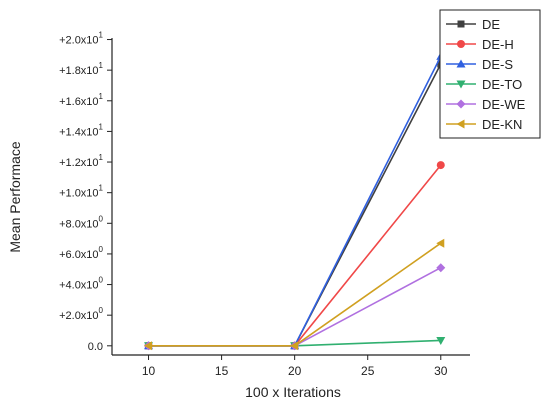 The image size is (550, 416). I want to click on legend-item-de: DE, so click(473, 24).